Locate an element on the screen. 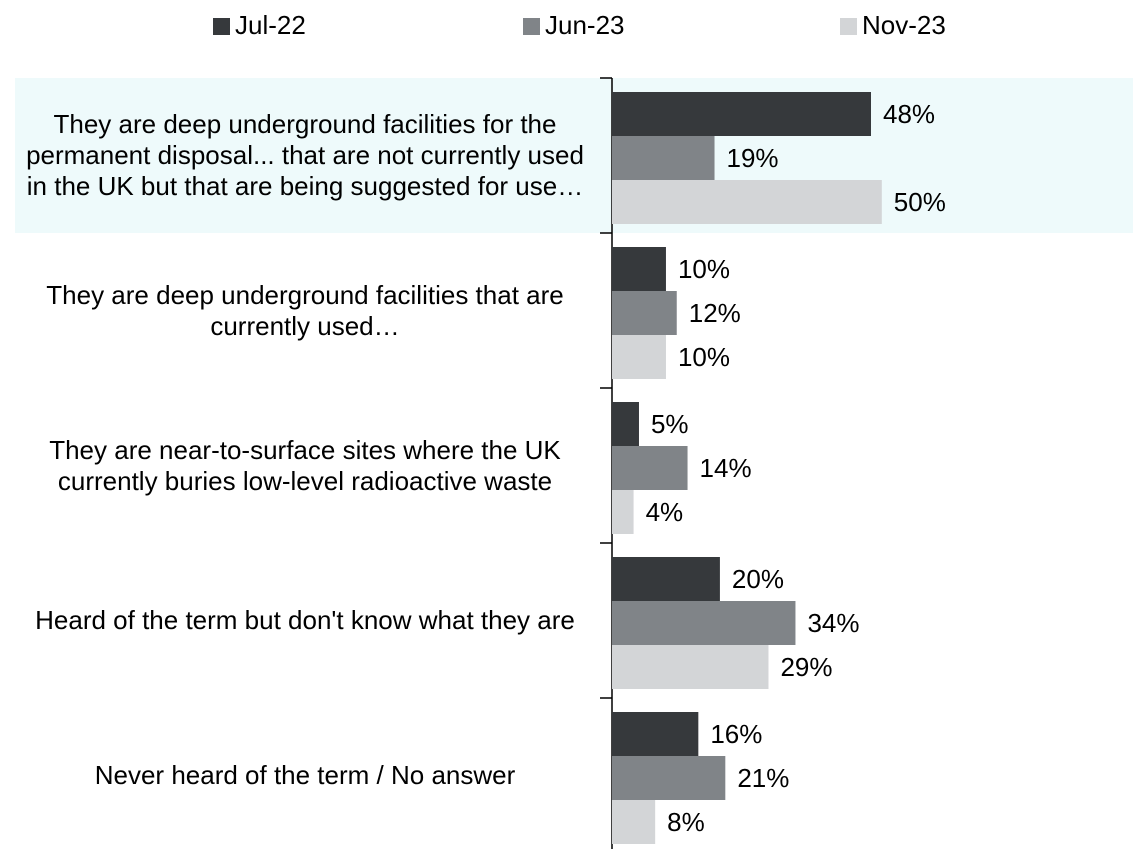 The height and width of the screenshot is (849, 1133). legend-label: Jun-23 is located at coordinates (585, 25).